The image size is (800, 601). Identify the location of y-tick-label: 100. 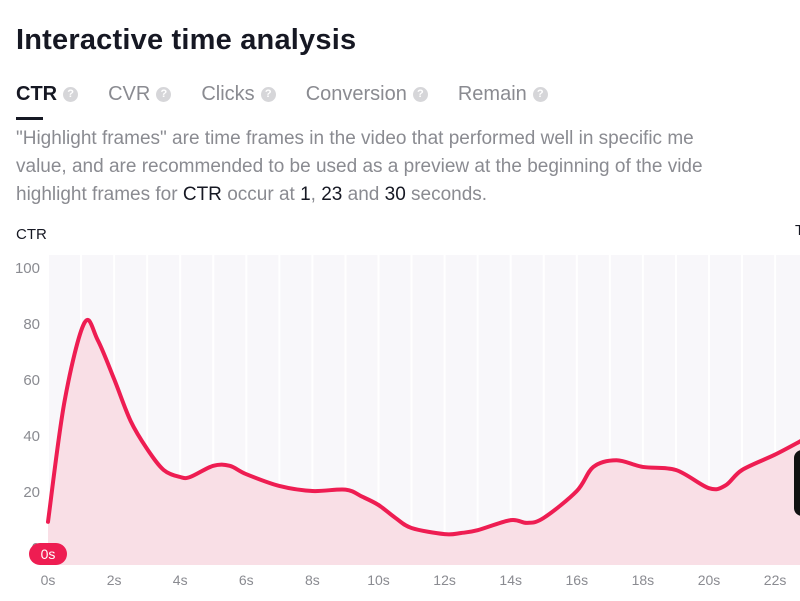
(27, 268).